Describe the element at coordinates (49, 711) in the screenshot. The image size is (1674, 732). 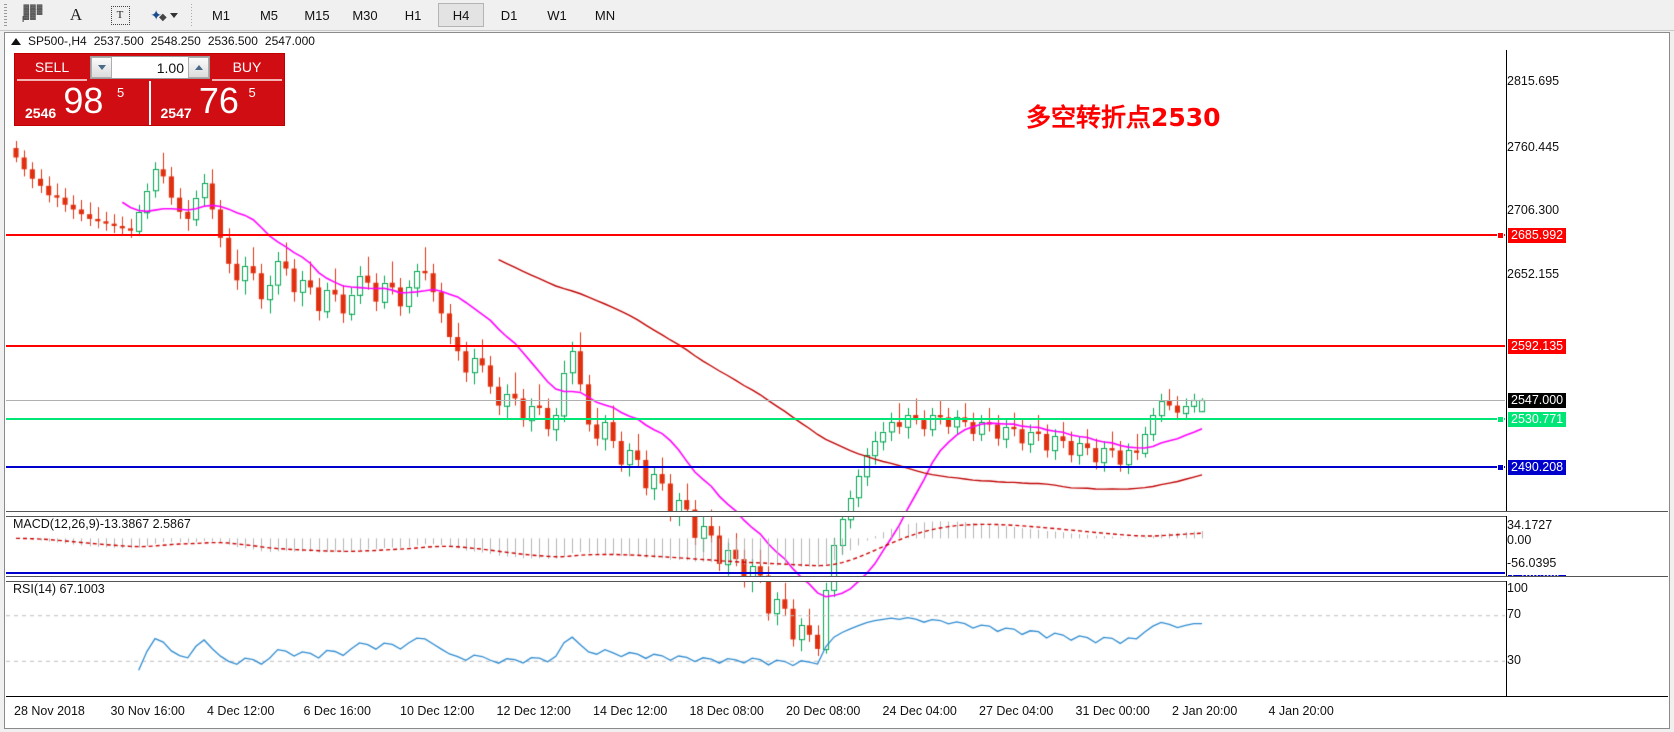
I see `time-label: 28 Nov 2018` at that location.